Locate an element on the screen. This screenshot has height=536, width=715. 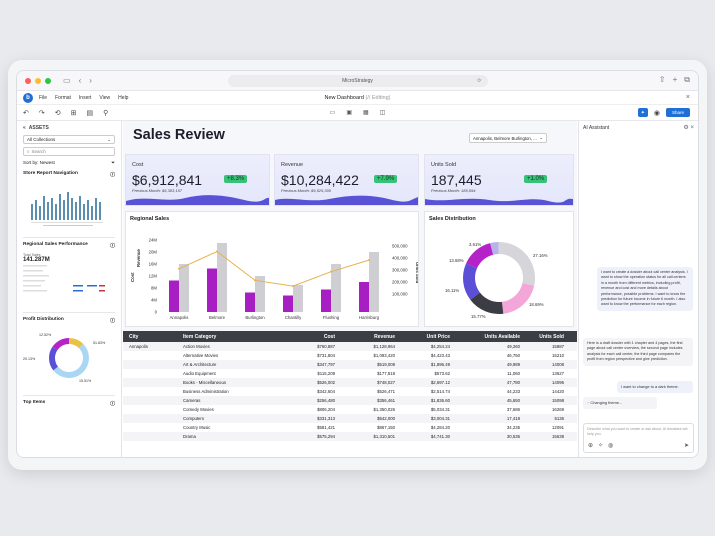
menu-file: File is located at coordinates (43, 97).